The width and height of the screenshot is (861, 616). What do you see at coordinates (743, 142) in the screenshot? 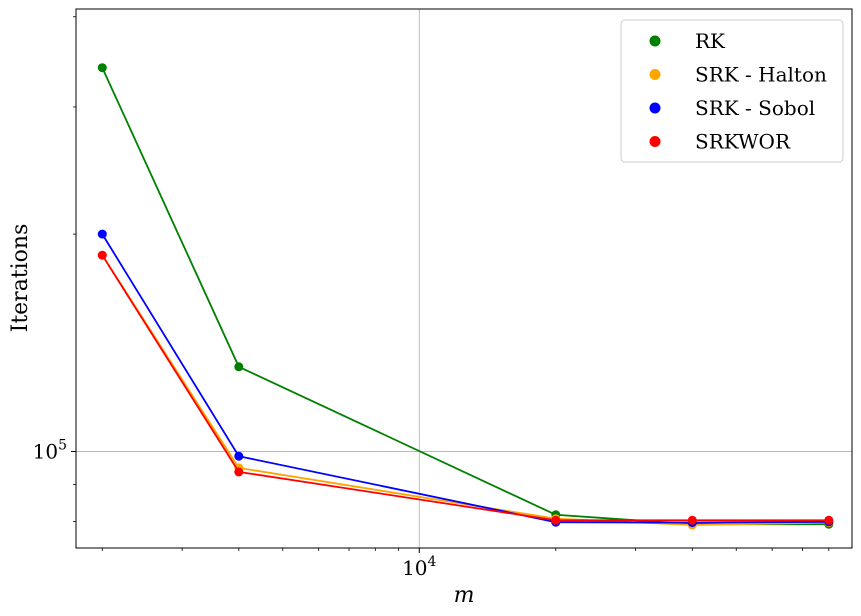
I see `legend-label: SRKWOR` at bounding box center [743, 142].